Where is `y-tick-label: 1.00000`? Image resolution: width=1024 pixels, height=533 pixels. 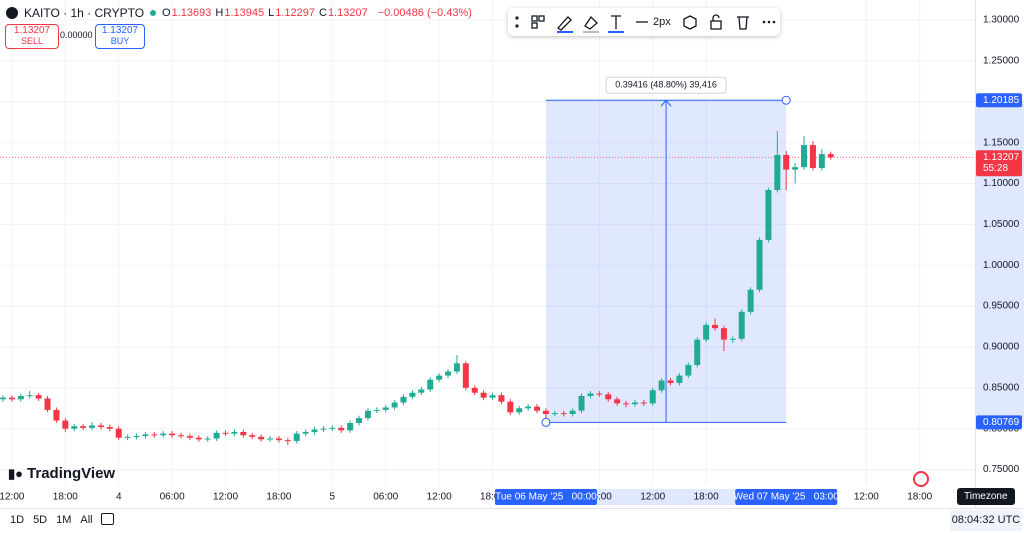 y-tick-label: 1.00000 is located at coordinates (1001, 265).